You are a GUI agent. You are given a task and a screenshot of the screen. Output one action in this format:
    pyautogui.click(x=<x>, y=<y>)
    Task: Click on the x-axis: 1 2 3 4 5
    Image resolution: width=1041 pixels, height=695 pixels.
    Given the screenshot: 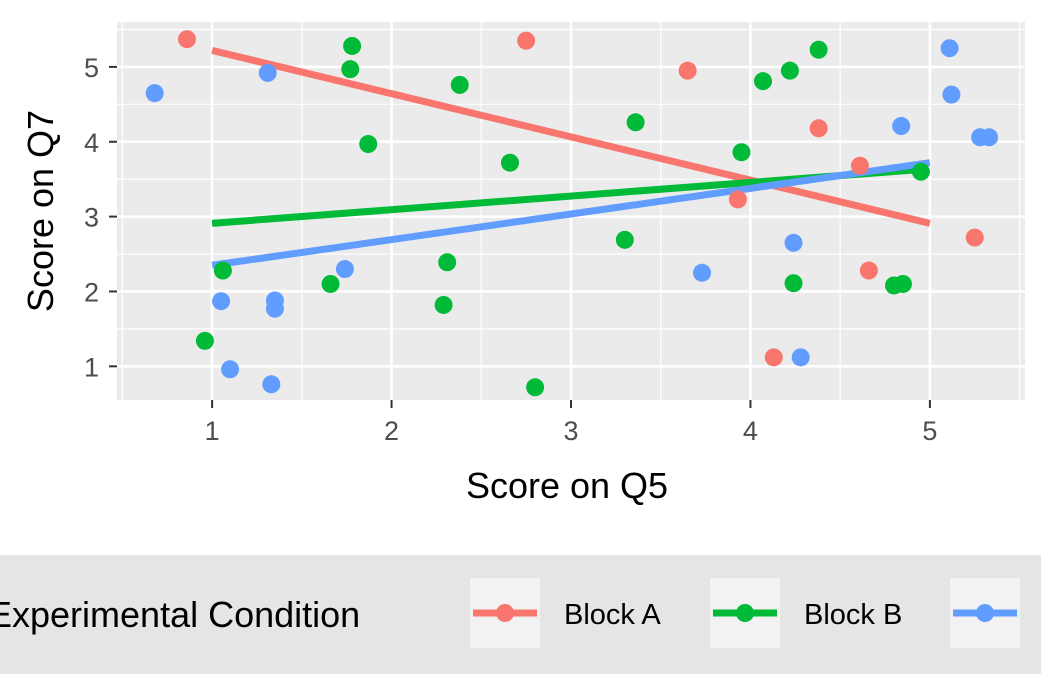 What is the action you would take?
    pyautogui.click(x=571, y=423)
    